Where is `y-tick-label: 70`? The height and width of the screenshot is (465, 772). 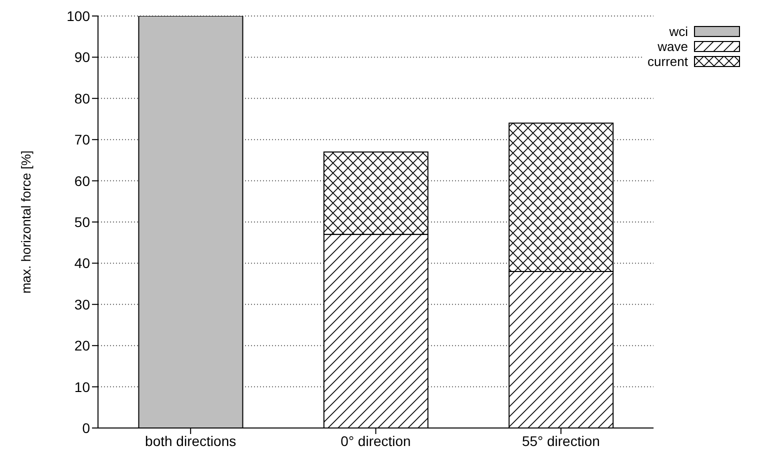
y-tick-label: 70 is located at coordinates (82, 140).